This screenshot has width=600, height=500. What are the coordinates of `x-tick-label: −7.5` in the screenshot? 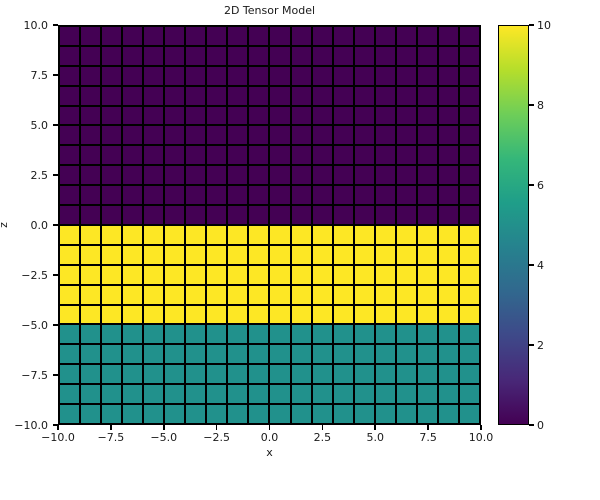 It's located at (111, 437).